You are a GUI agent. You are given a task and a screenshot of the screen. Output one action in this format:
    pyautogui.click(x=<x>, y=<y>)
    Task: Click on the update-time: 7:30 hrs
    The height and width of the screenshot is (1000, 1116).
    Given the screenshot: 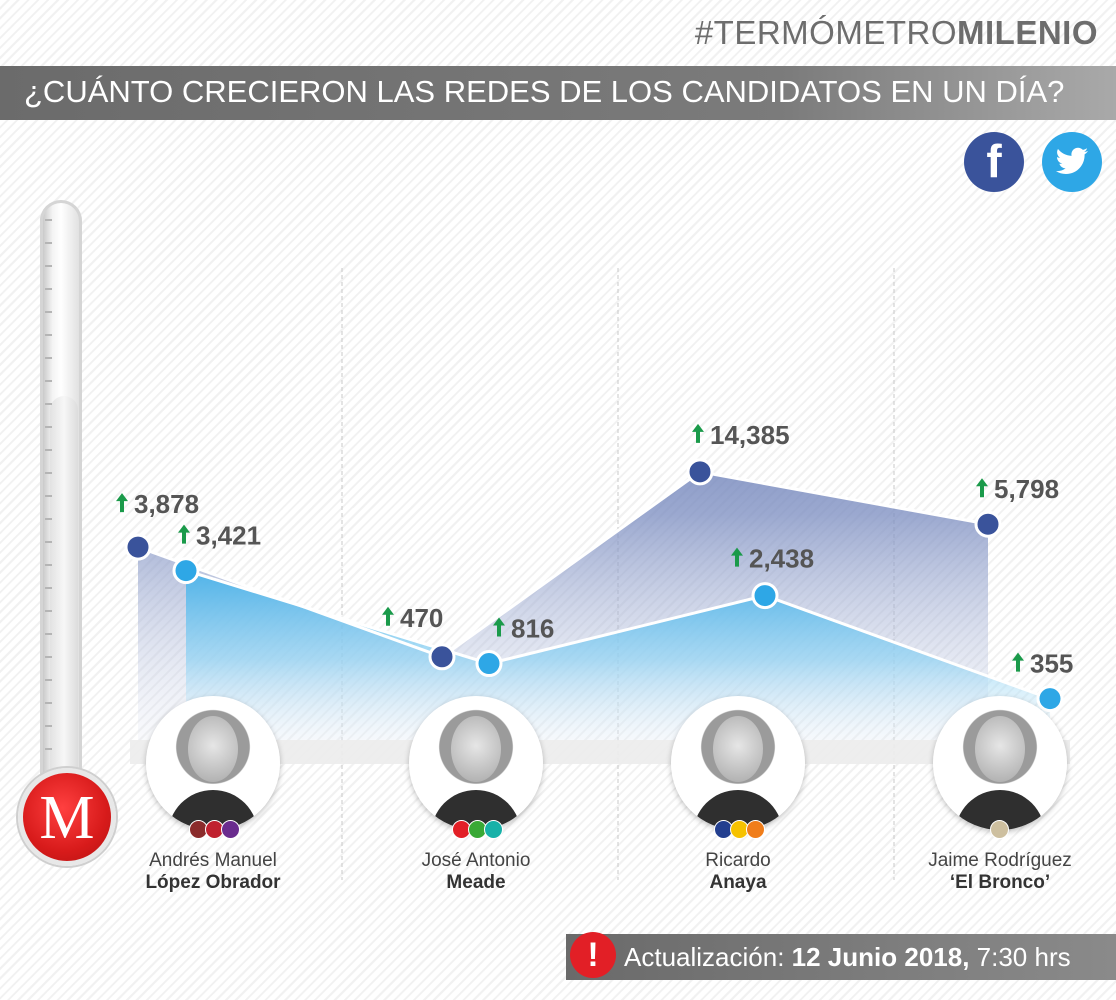 What is the action you would take?
    pyautogui.click(x=1023, y=957)
    